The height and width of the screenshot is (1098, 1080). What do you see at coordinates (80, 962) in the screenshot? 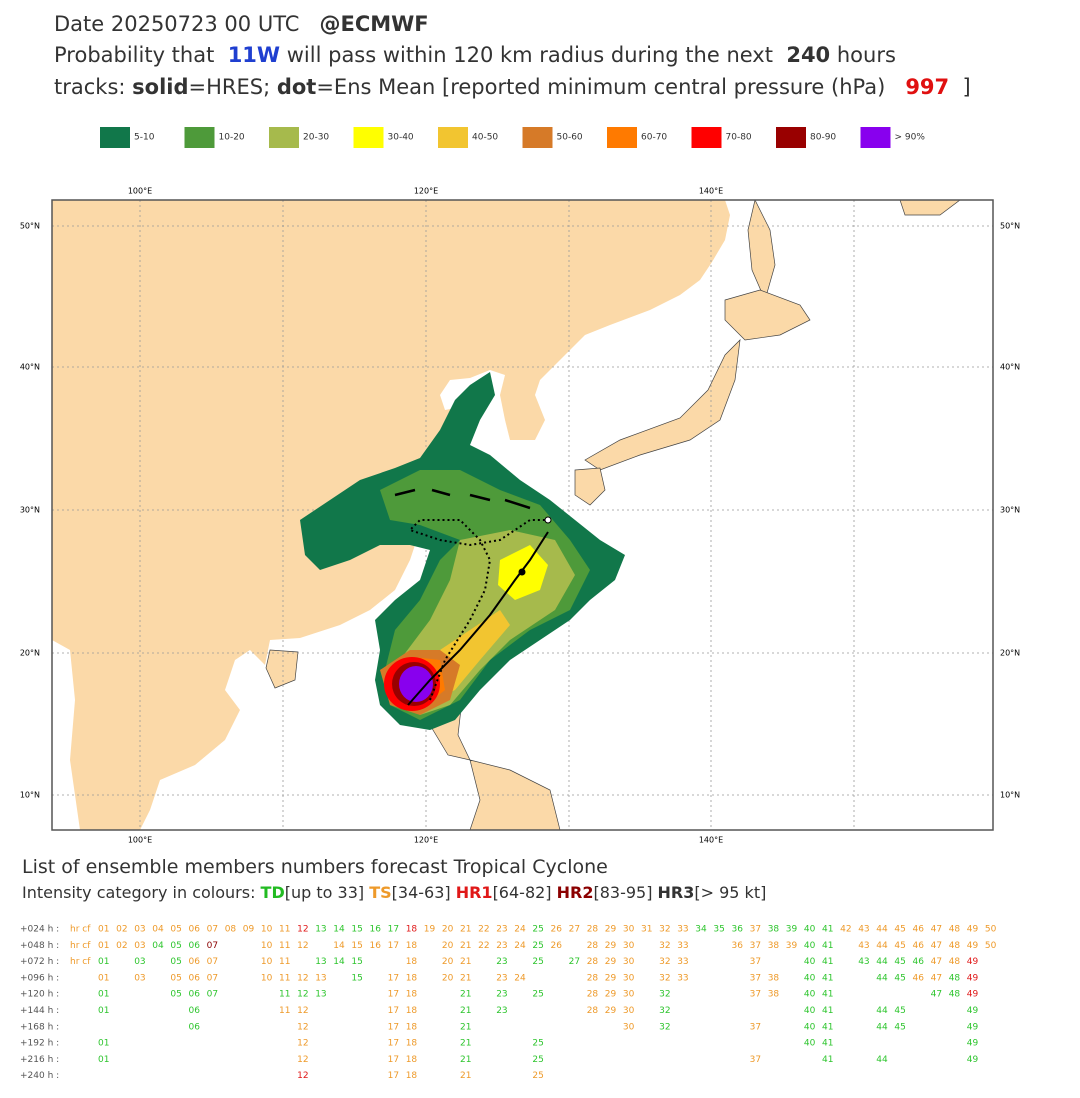
I see `member-number: hr cf` at bounding box center [80, 962].